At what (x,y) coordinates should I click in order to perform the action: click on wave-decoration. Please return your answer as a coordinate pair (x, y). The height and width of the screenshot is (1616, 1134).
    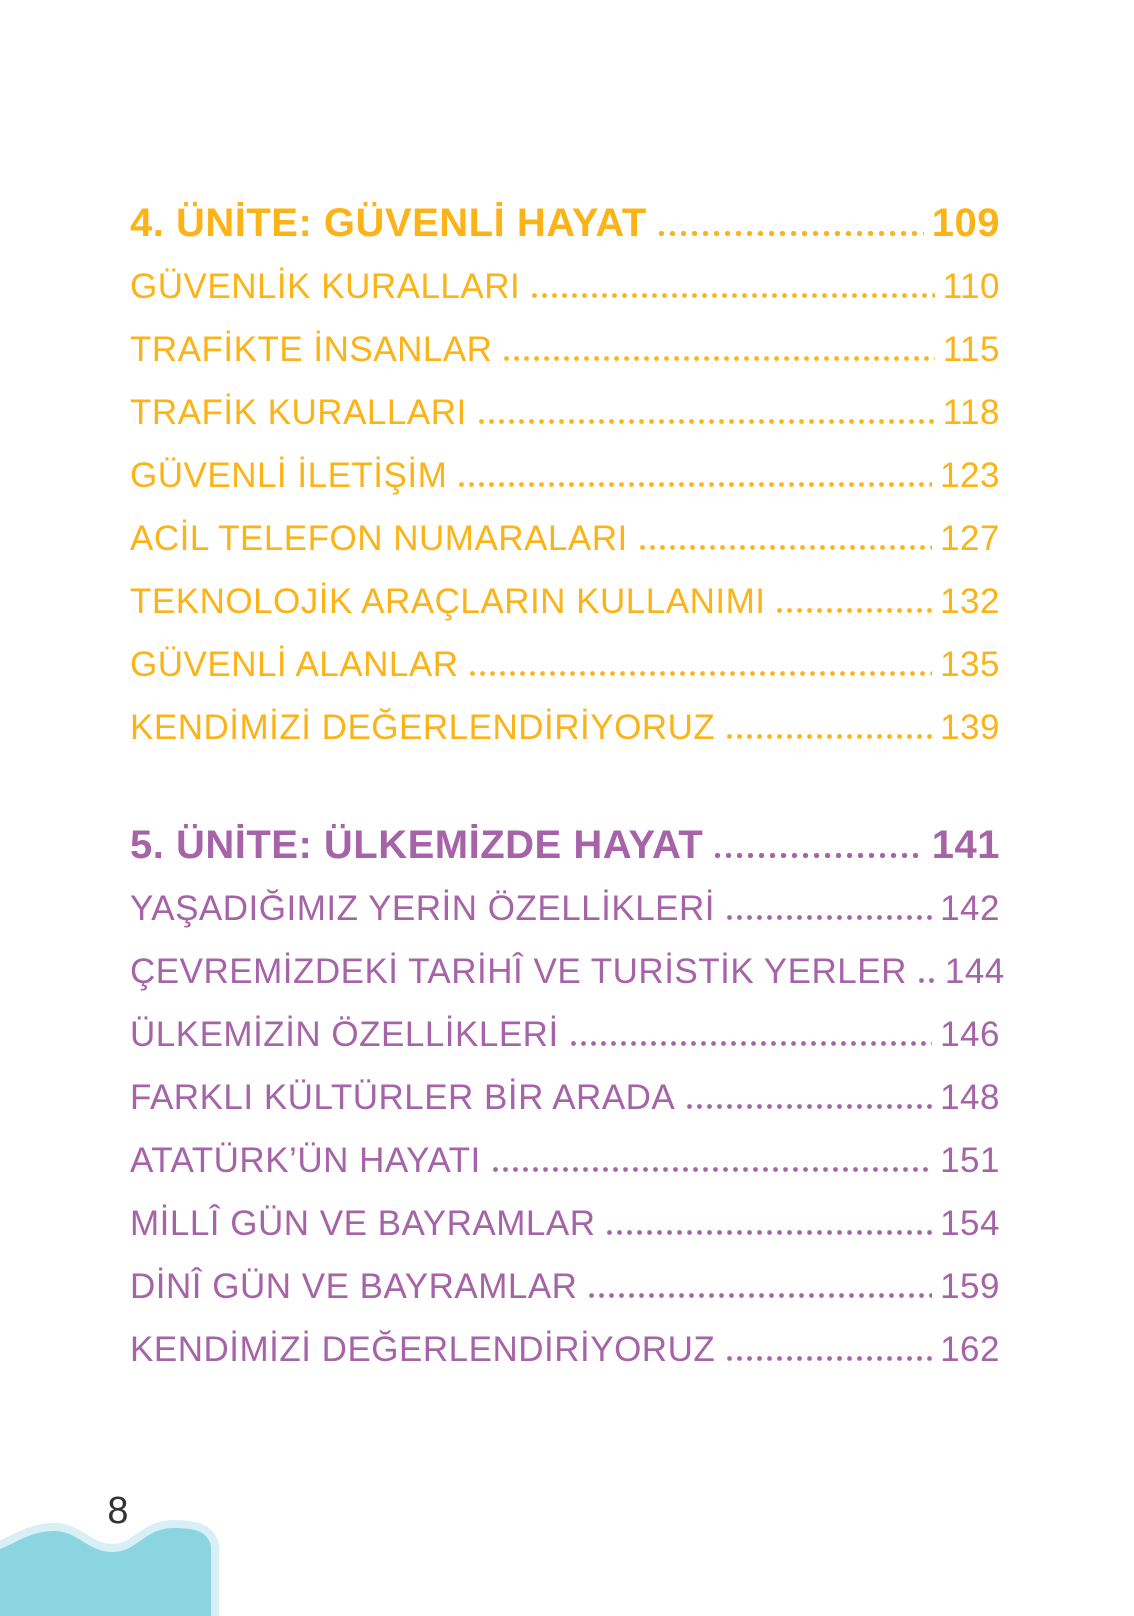
    Looking at the image, I should click on (109, 1568).